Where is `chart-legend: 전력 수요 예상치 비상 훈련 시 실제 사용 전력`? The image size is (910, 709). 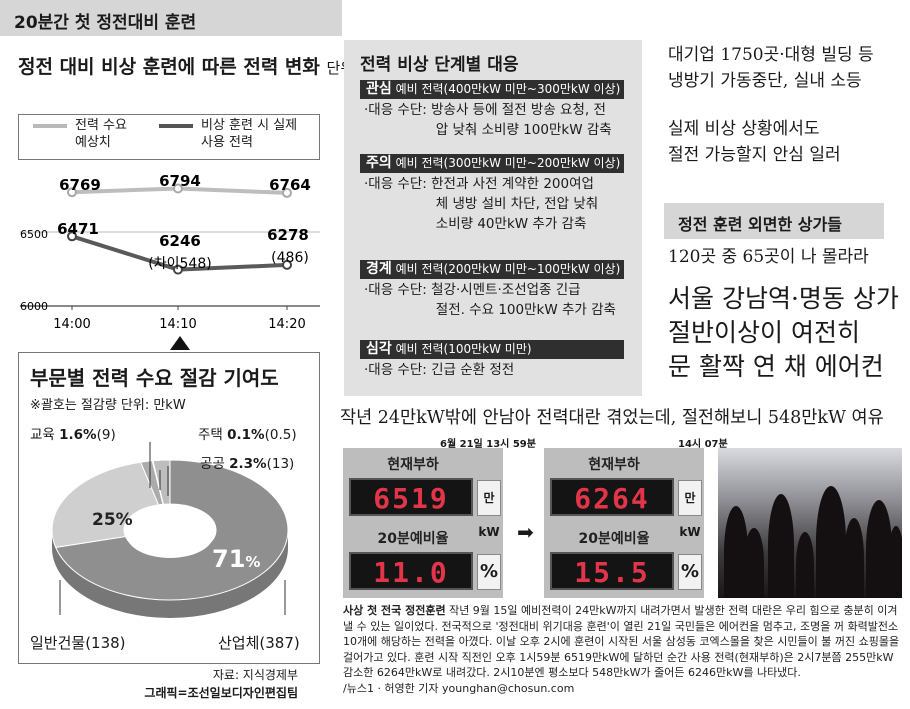
chart-legend: 전력 수요 예상치 비상 훈련 시 실제 사용 전력 is located at coordinates (169, 137).